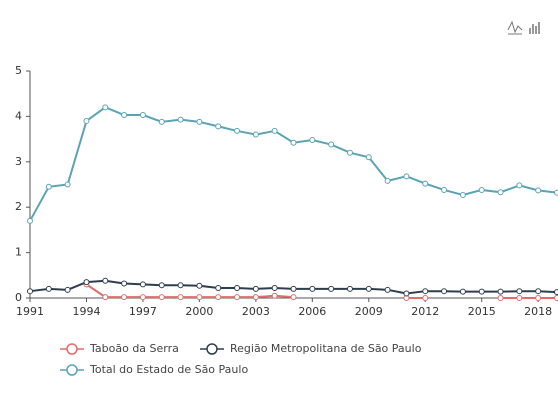  I want to click on y-tick-label: 2, so click(18, 206).